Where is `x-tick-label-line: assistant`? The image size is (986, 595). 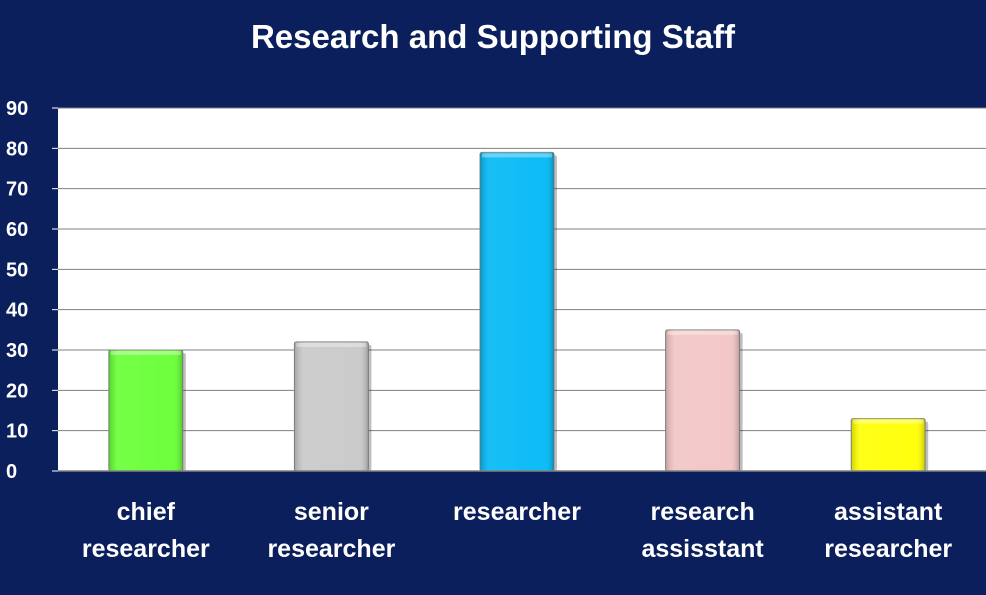
x-tick-label-line: assistant is located at coordinates (888, 512).